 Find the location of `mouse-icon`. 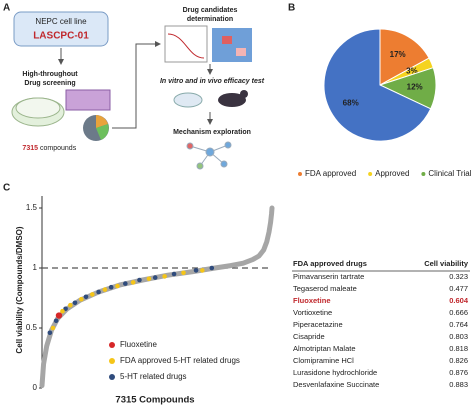

mouse-icon is located at coordinates (232, 100).